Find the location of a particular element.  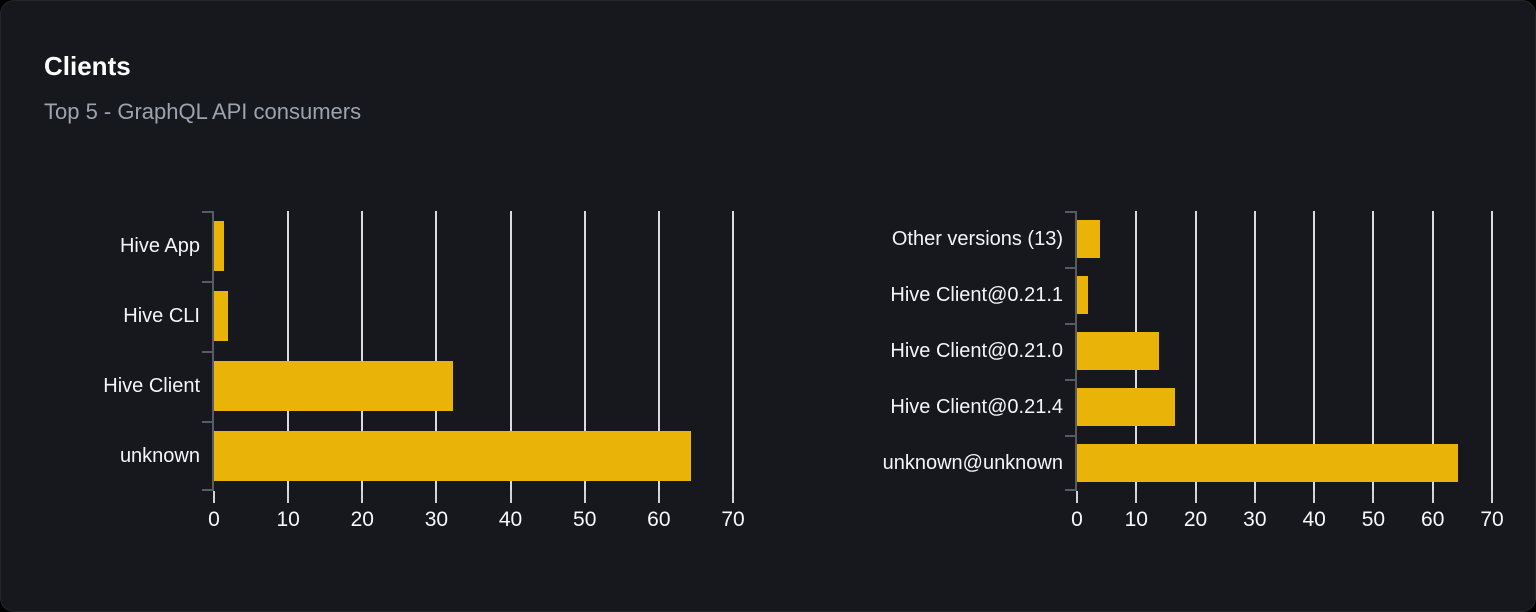

card-header: Clients Top 5 - GraphQL API consumers is located at coordinates (202, 88).